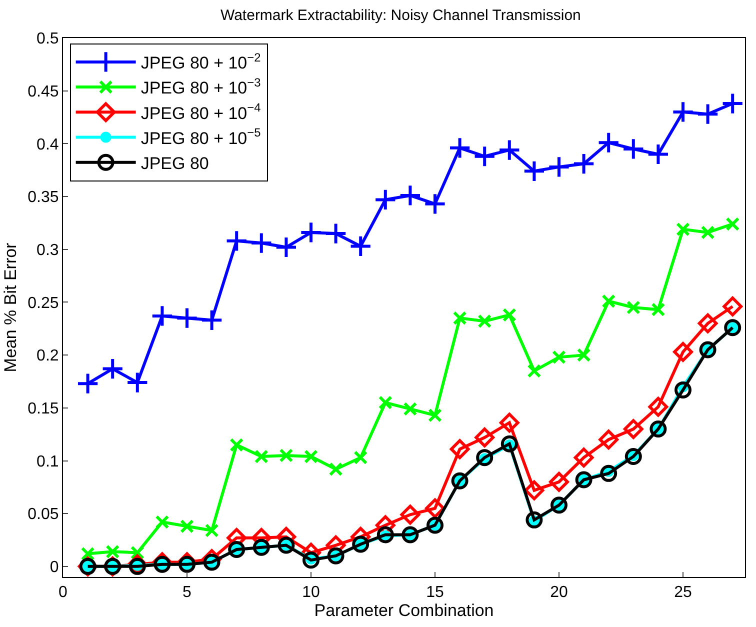 The width and height of the screenshot is (756, 627). I want to click on y-tick-label: 0.15, so click(43, 409).